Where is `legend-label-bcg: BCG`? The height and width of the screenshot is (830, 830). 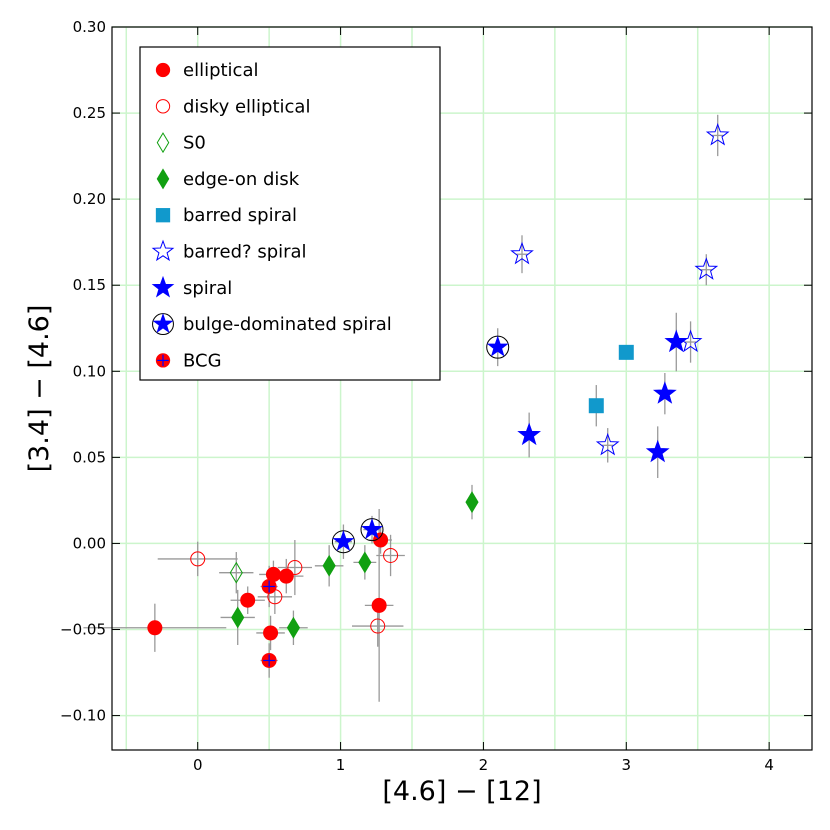
legend-label-bcg: BCG is located at coordinates (202, 360).